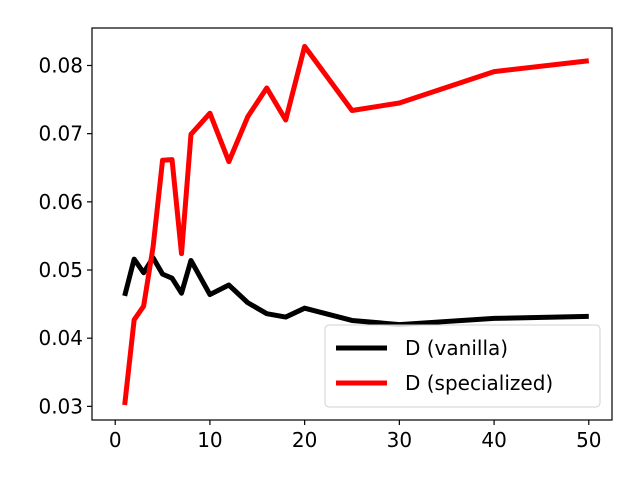 Image resolution: width=640 pixels, height=480 pixels. I want to click on legend: D (vanilla) D (specialized), so click(462, 366).